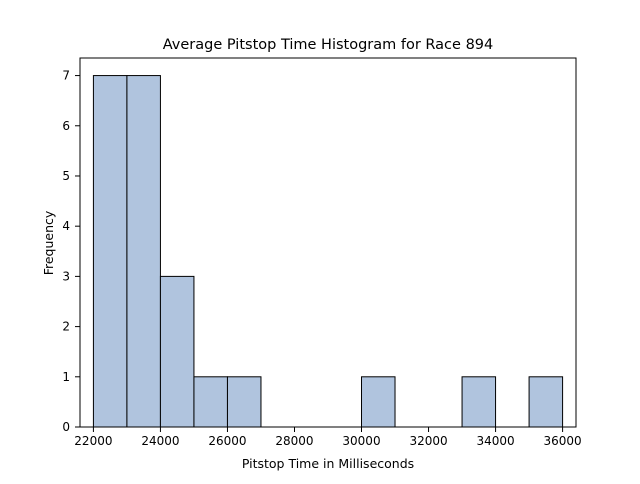  Describe the element at coordinates (48, 242) in the screenshot. I see `y-axis-label: Frequency` at that location.